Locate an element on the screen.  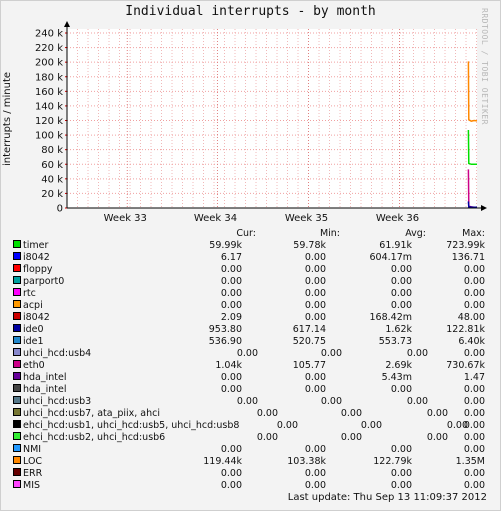
legend-name: ide0 is located at coordinates (33, 329).